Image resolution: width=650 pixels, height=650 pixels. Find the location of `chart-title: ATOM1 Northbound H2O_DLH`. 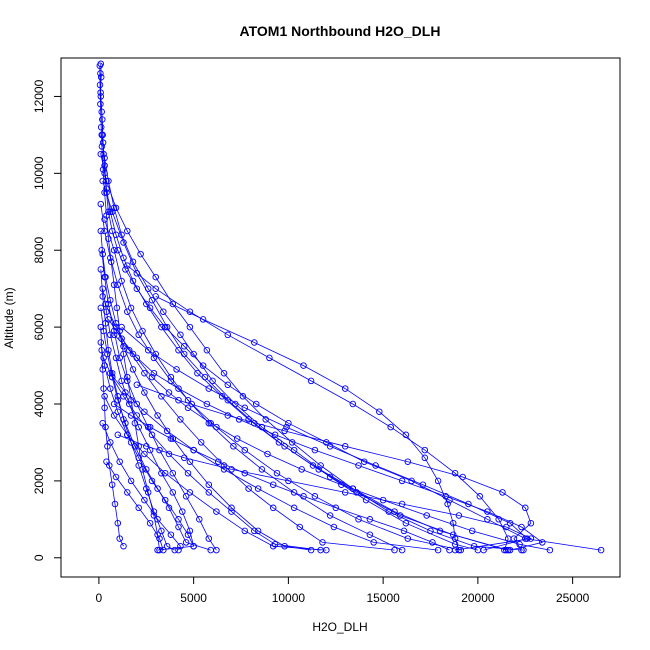

chart-title: ATOM1 Northbound H2O_DLH is located at coordinates (340, 31).